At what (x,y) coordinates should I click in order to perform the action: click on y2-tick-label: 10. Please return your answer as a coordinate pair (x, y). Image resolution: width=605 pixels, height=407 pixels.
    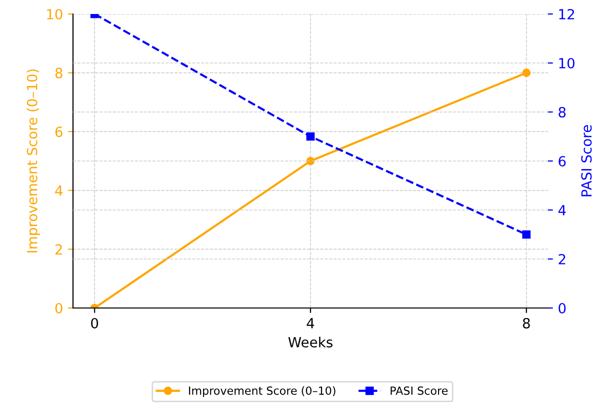
    Looking at the image, I should click on (566, 63).